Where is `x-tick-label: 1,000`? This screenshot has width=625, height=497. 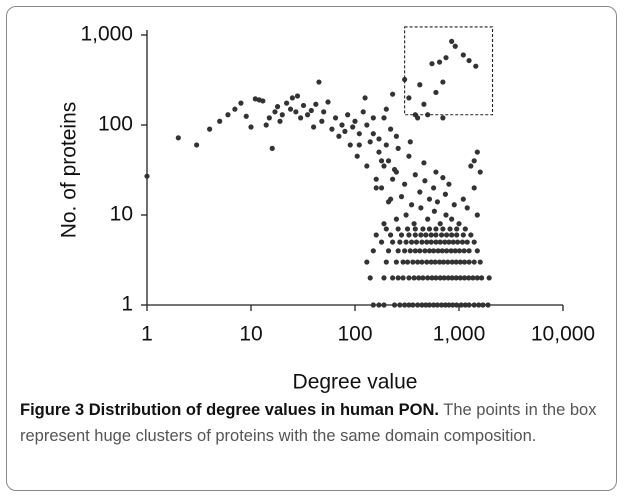
x-tick-label: 1,000 is located at coordinates (459, 334).